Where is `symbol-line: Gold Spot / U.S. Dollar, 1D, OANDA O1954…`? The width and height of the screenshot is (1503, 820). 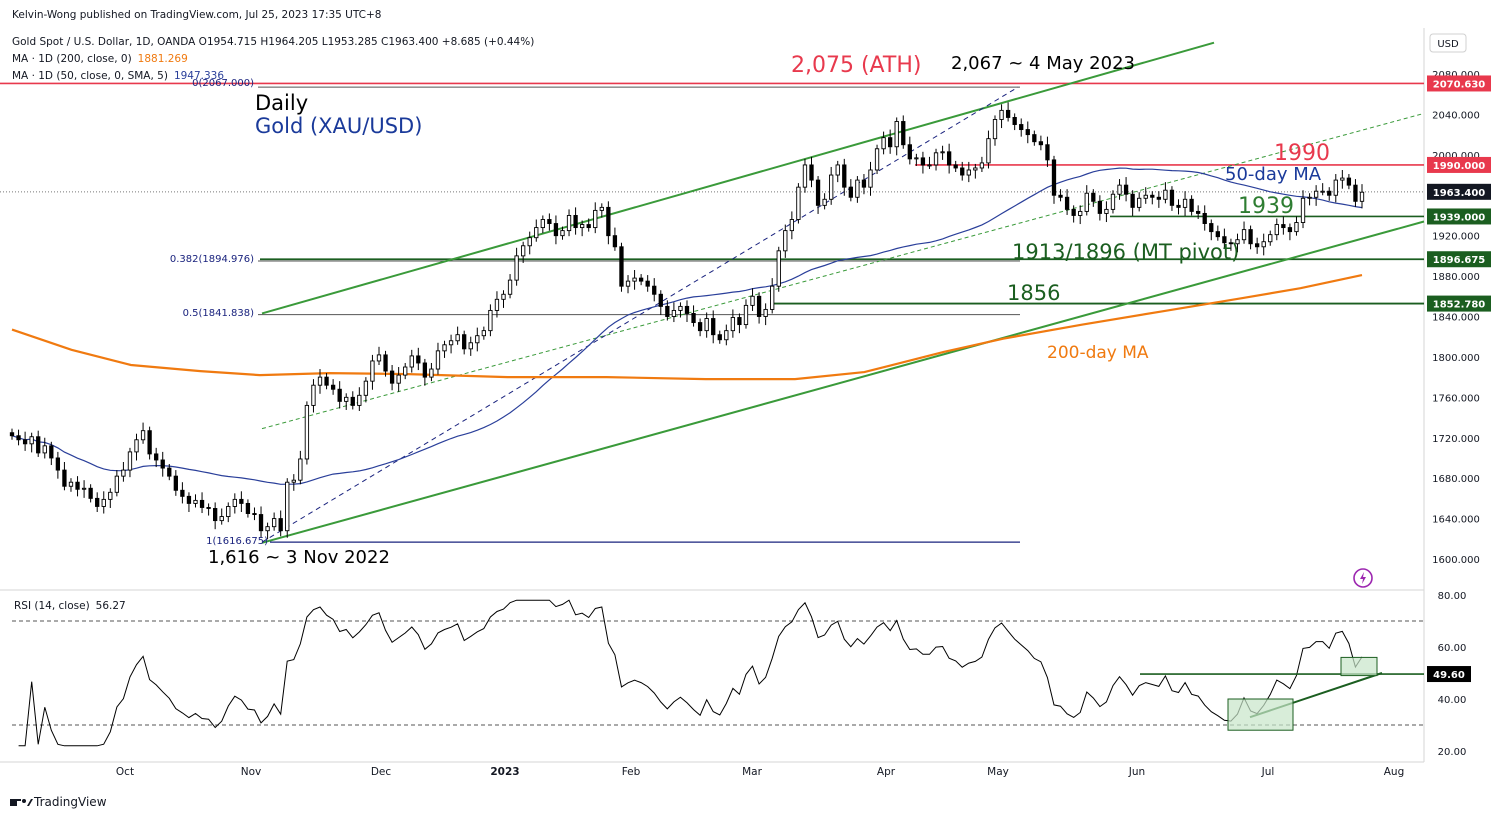 symbol-line: Gold Spot / U.S. Dollar, 1D, OANDA O1954… is located at coordinates (273, 42).